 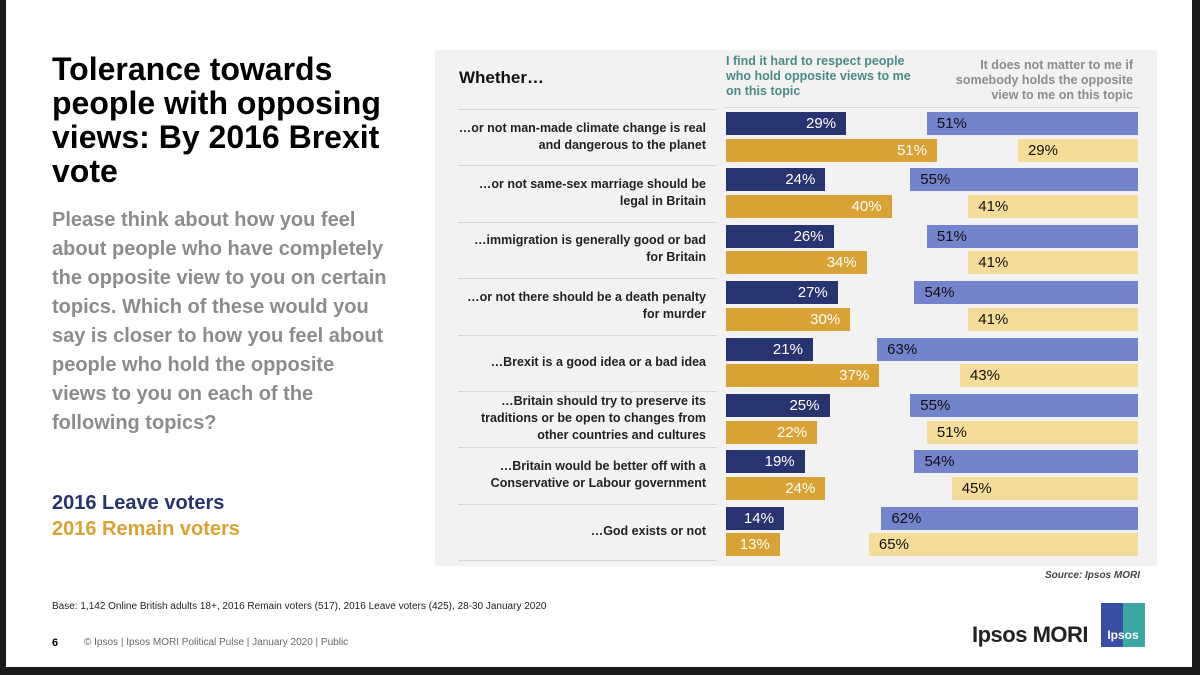 I want to click on bar-remain-nomatter: 51%, so click(x=1032, y=432).